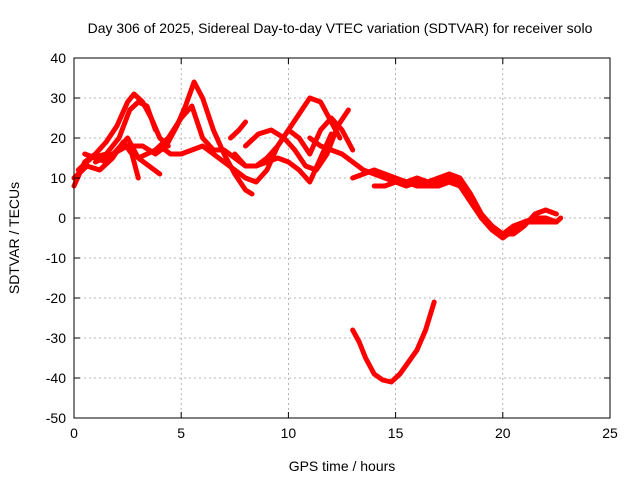 This screenshot has width=640, height=480. I want to click on y-tick-label: 0, so click(62, 218).